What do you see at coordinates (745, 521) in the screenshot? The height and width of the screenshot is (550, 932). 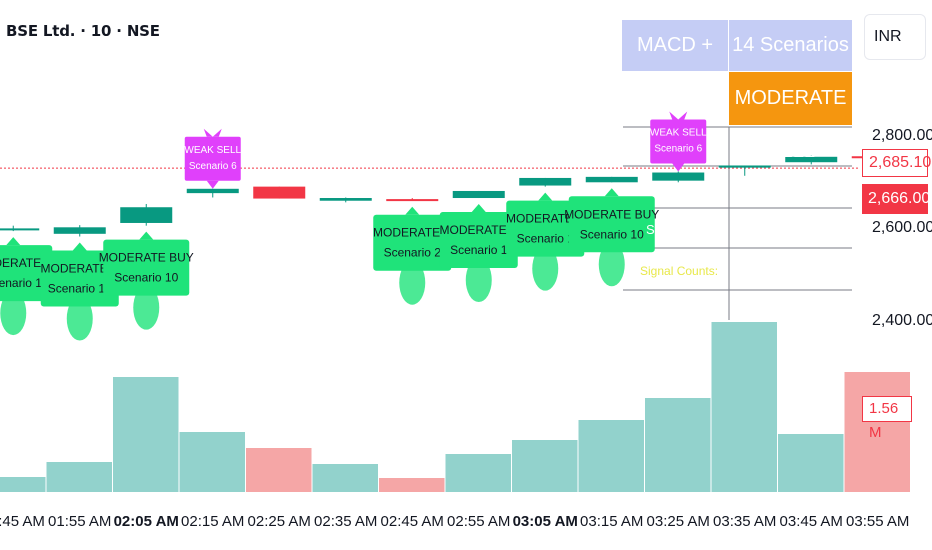 I see `time-tick-label: 03:35 AM` at bounding box center [745, 521].